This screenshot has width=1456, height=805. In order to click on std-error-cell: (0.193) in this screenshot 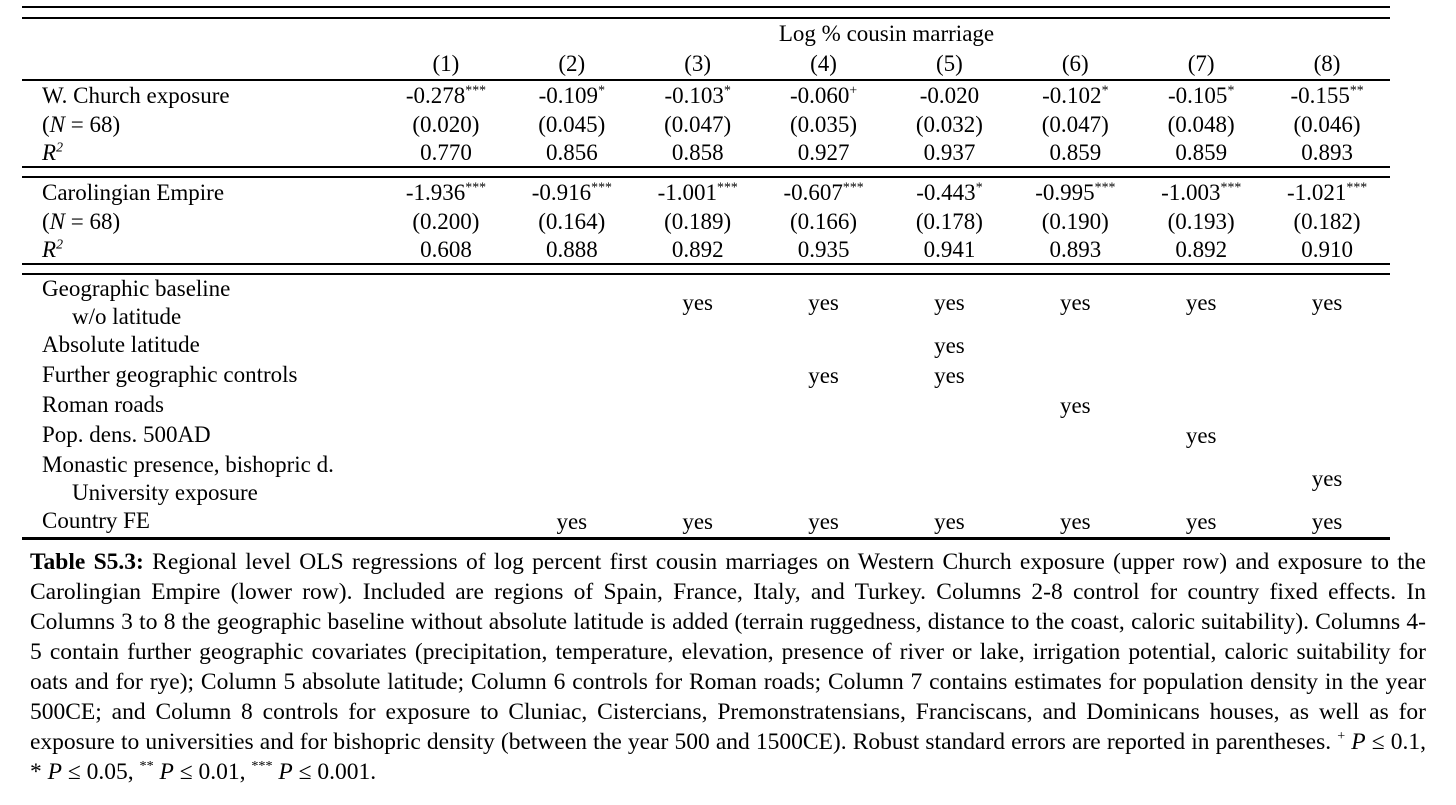, I will do `click(1201, 221)`.